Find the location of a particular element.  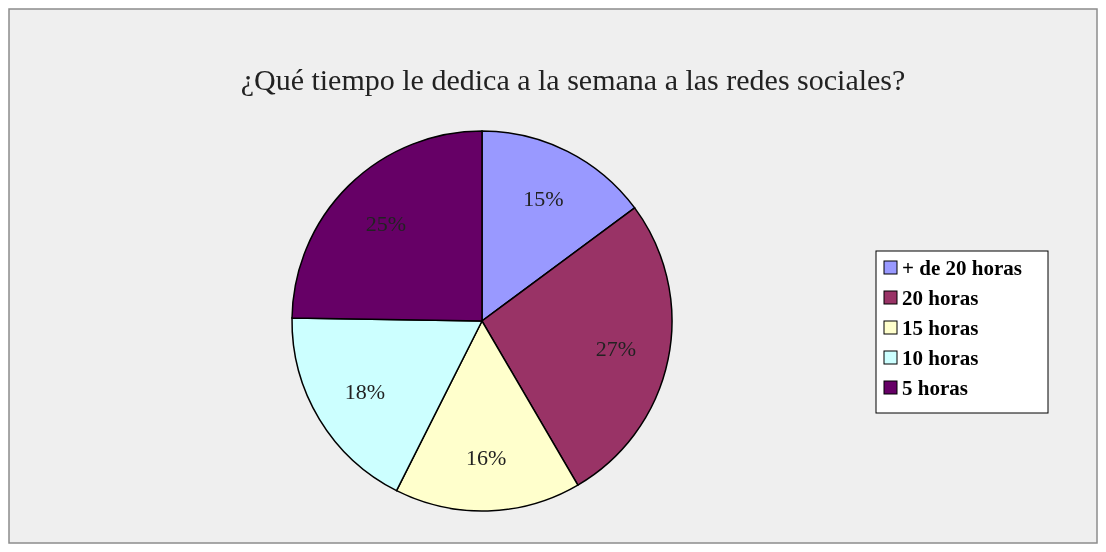

data-label: 16% is located at coordinates (486, 458).